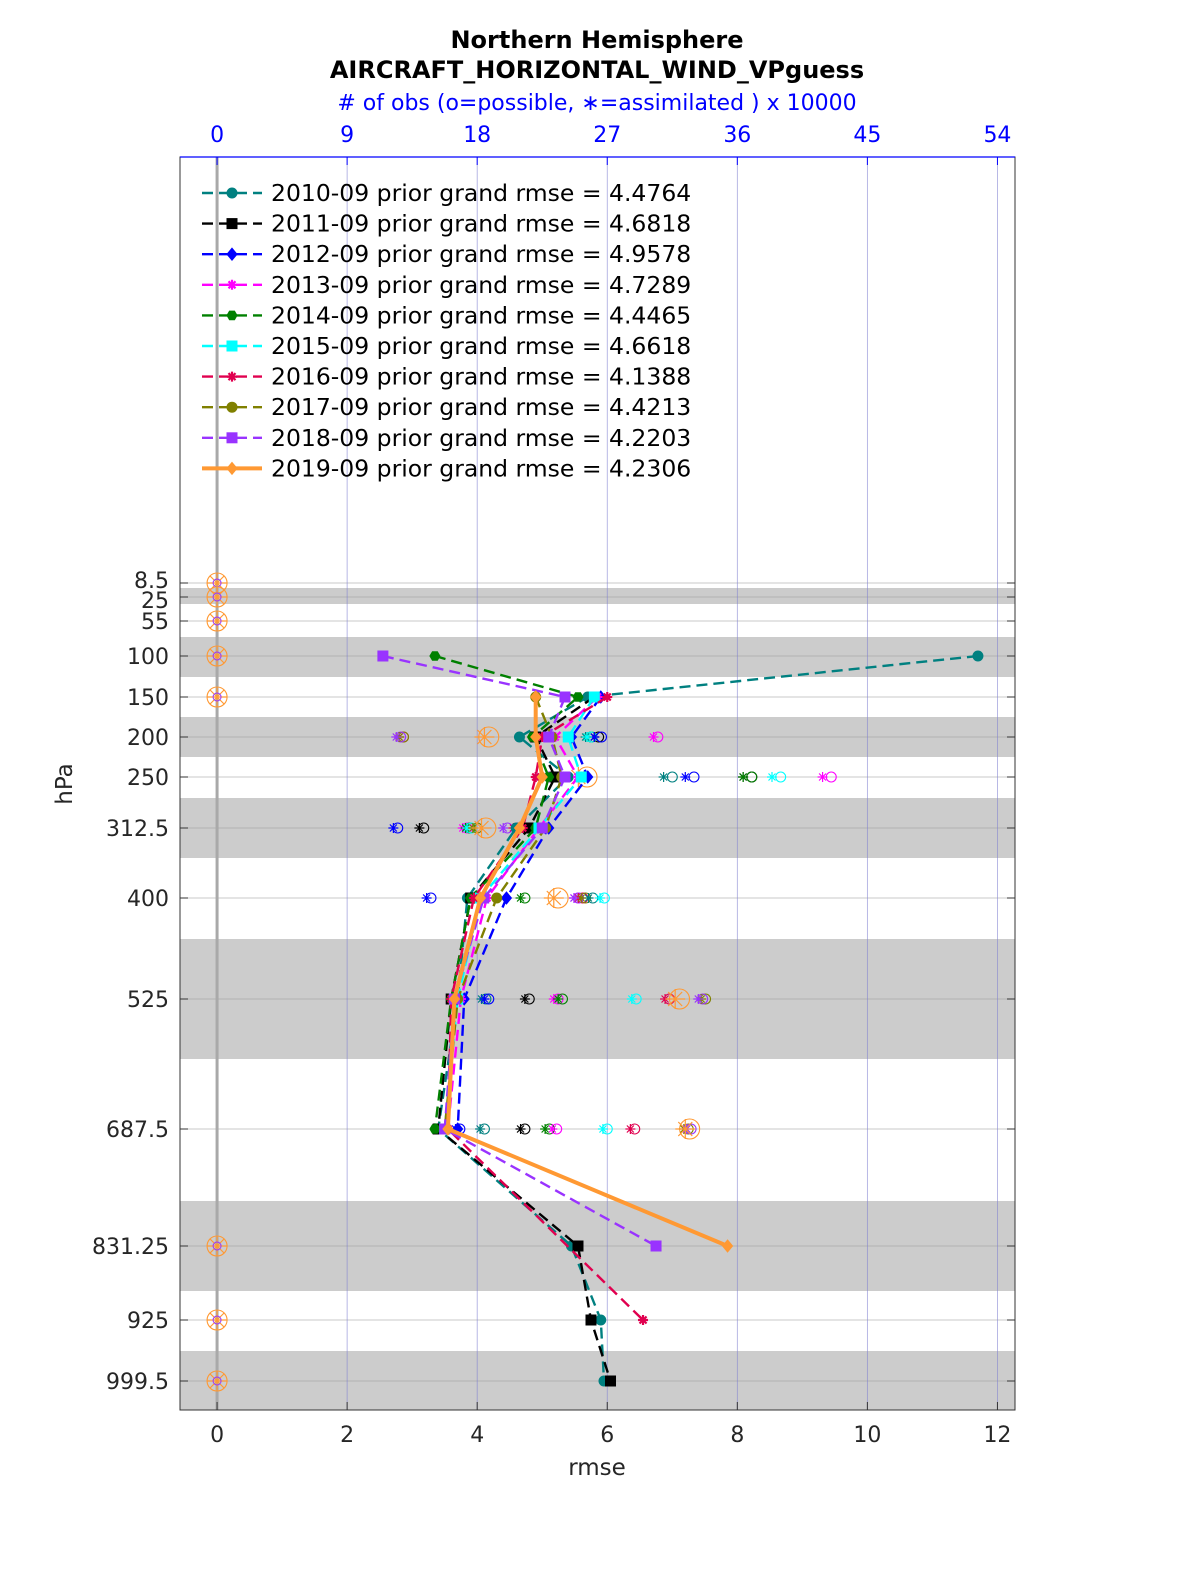  What do you see at coordinates (151, 581) in the screenshot?
I see `y-tick-label-8.5: 8.5` at bounding box center [151, 581].